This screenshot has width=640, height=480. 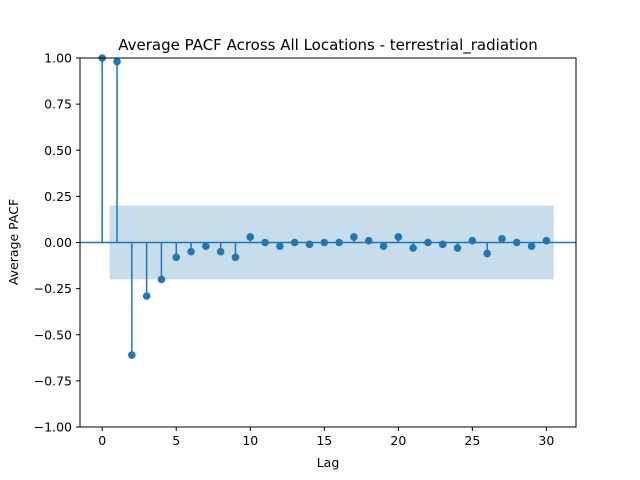 What do you see at coordinates (328, 462) in the screenshot?
I see `x-axis-label: Lag` at bounding box center [328, 462].